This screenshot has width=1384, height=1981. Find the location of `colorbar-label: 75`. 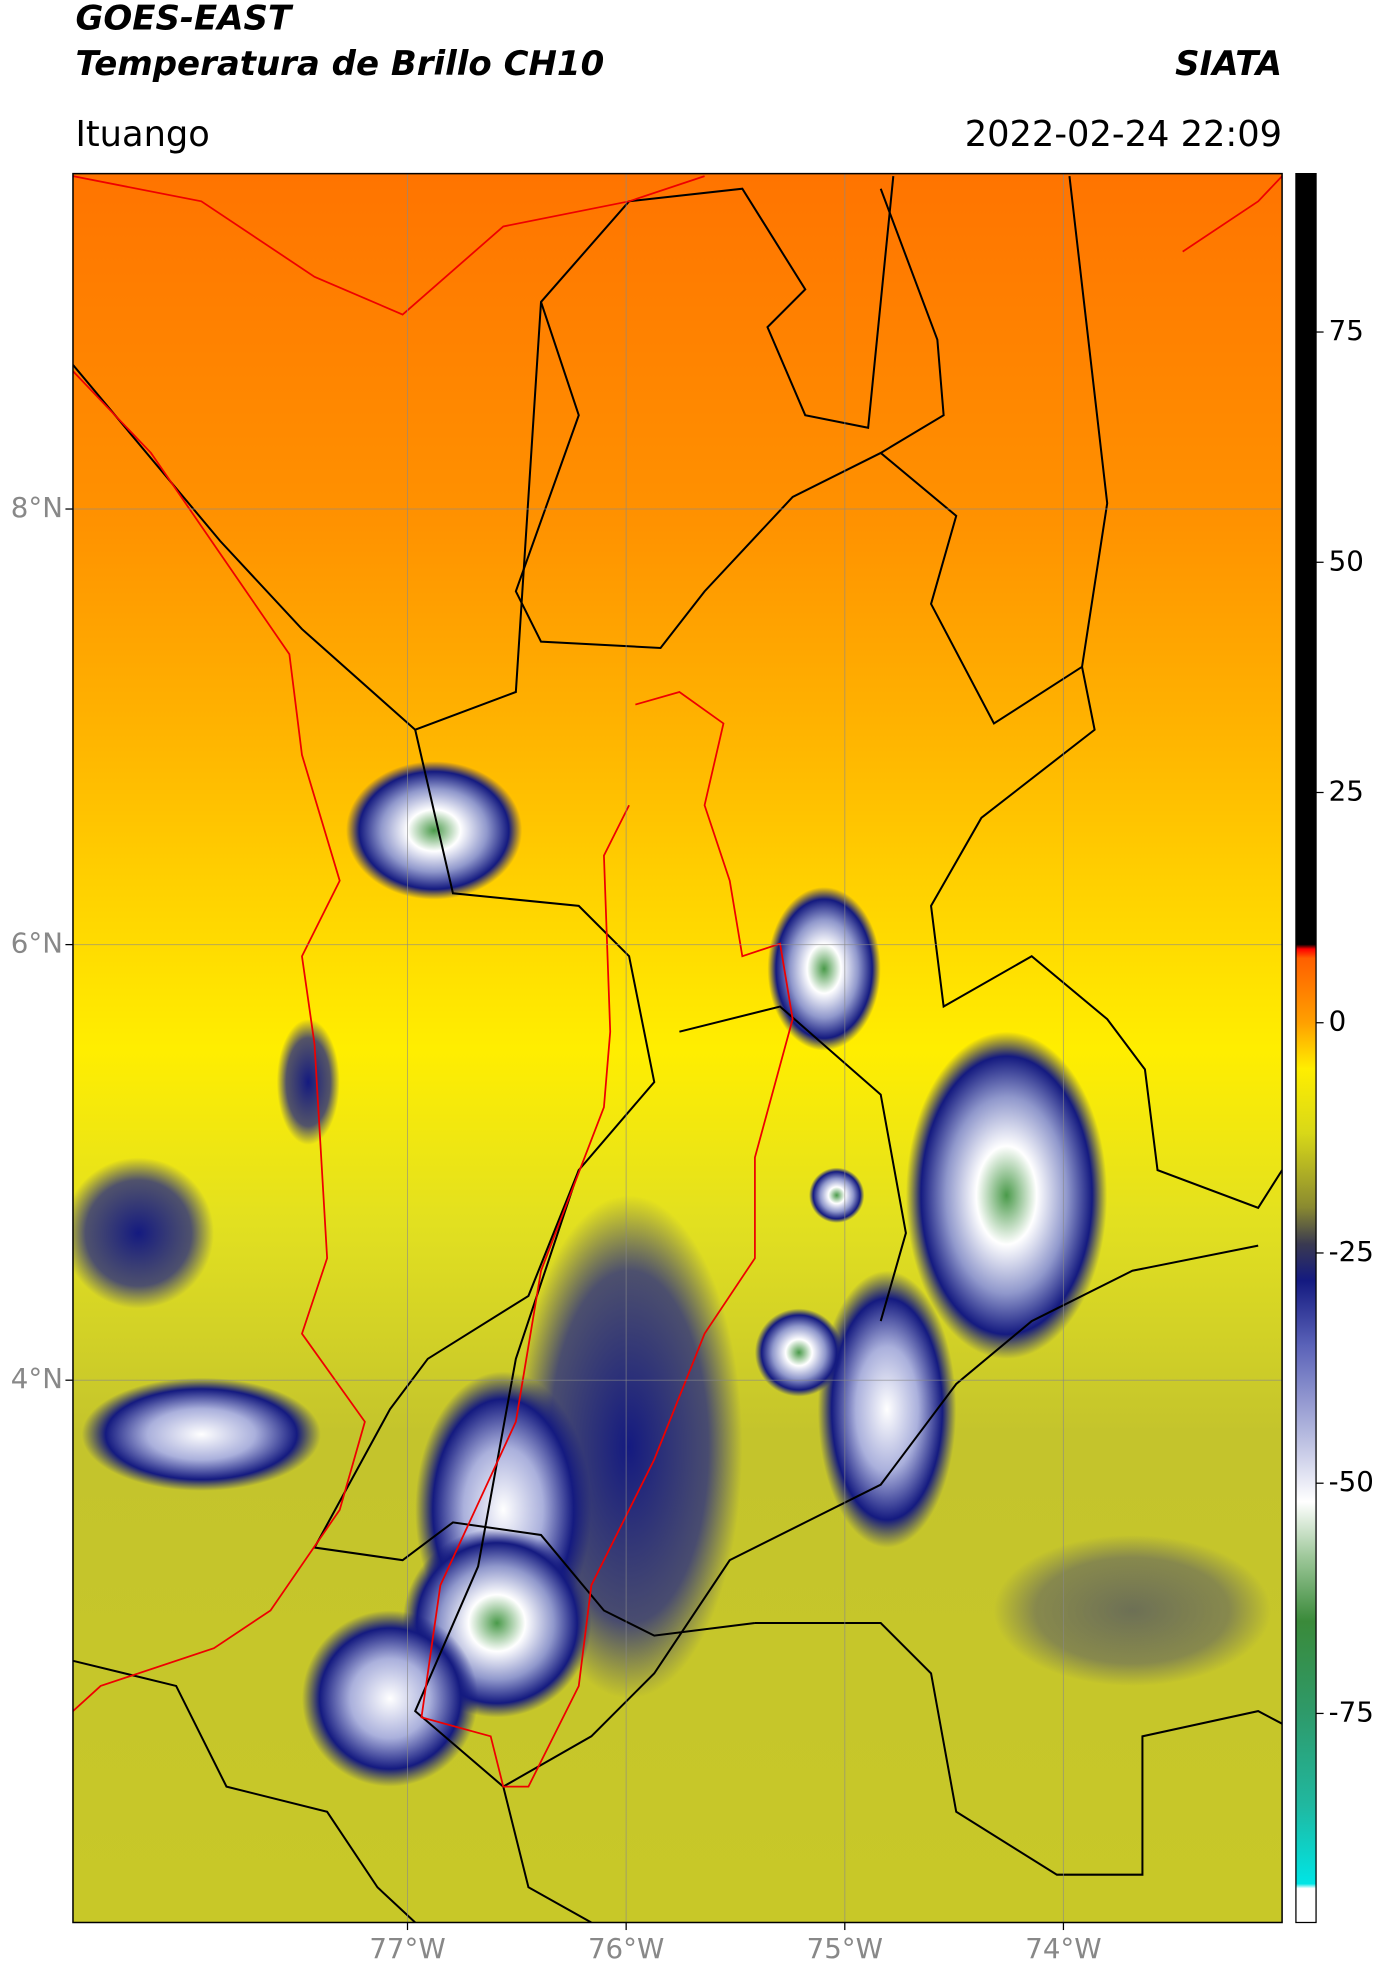

colorbar-label: 75 is located at coordinates (1346, 330).